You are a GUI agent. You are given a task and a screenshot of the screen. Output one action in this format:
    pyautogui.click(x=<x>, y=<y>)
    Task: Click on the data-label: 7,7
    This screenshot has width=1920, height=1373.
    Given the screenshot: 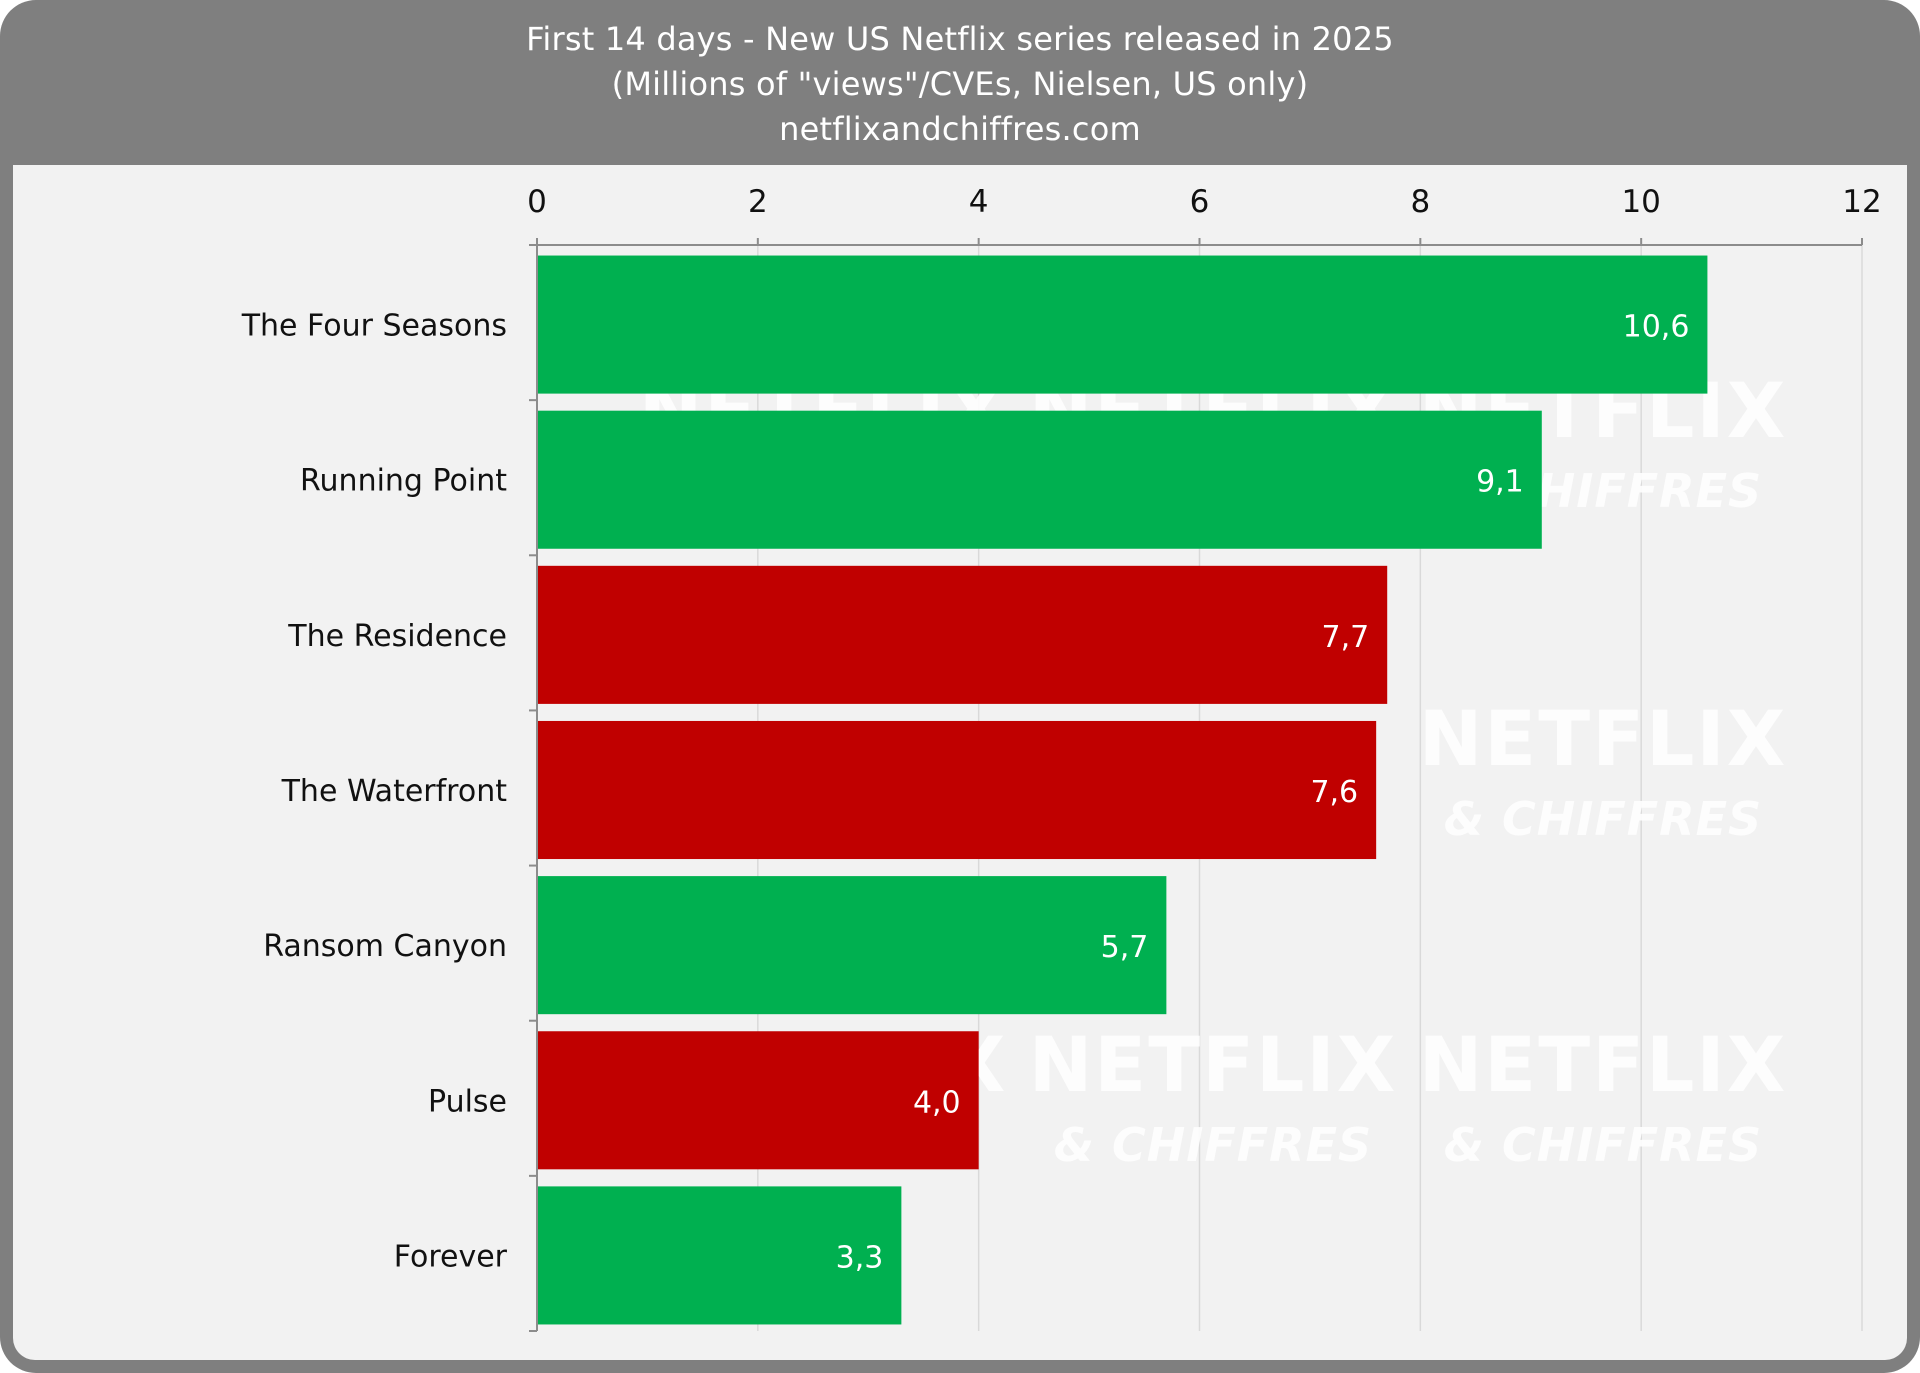 What is the action you would take?
    pyautogui.click(x=1345, y=637)
    